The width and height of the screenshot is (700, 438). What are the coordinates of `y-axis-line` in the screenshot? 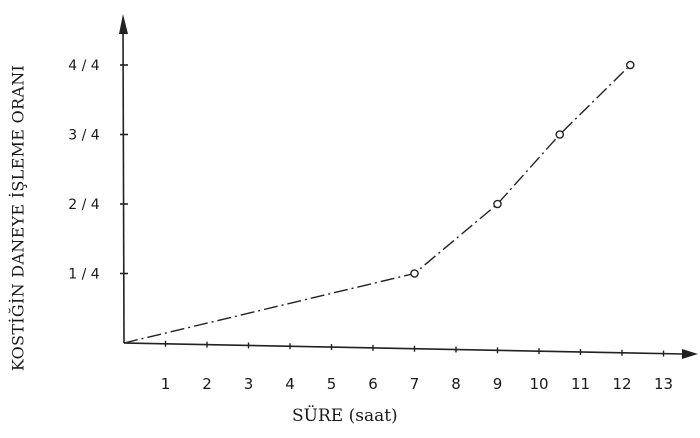 It's located at (123, 184).